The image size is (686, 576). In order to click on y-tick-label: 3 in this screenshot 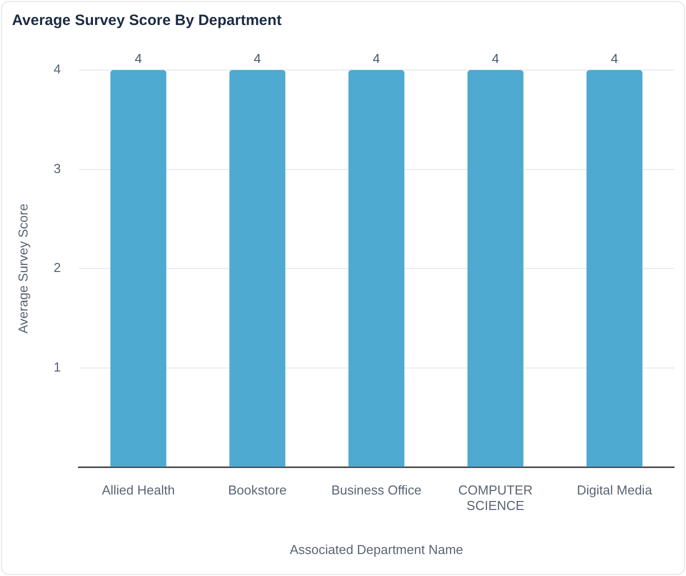, I will do `click(57, 168)`.